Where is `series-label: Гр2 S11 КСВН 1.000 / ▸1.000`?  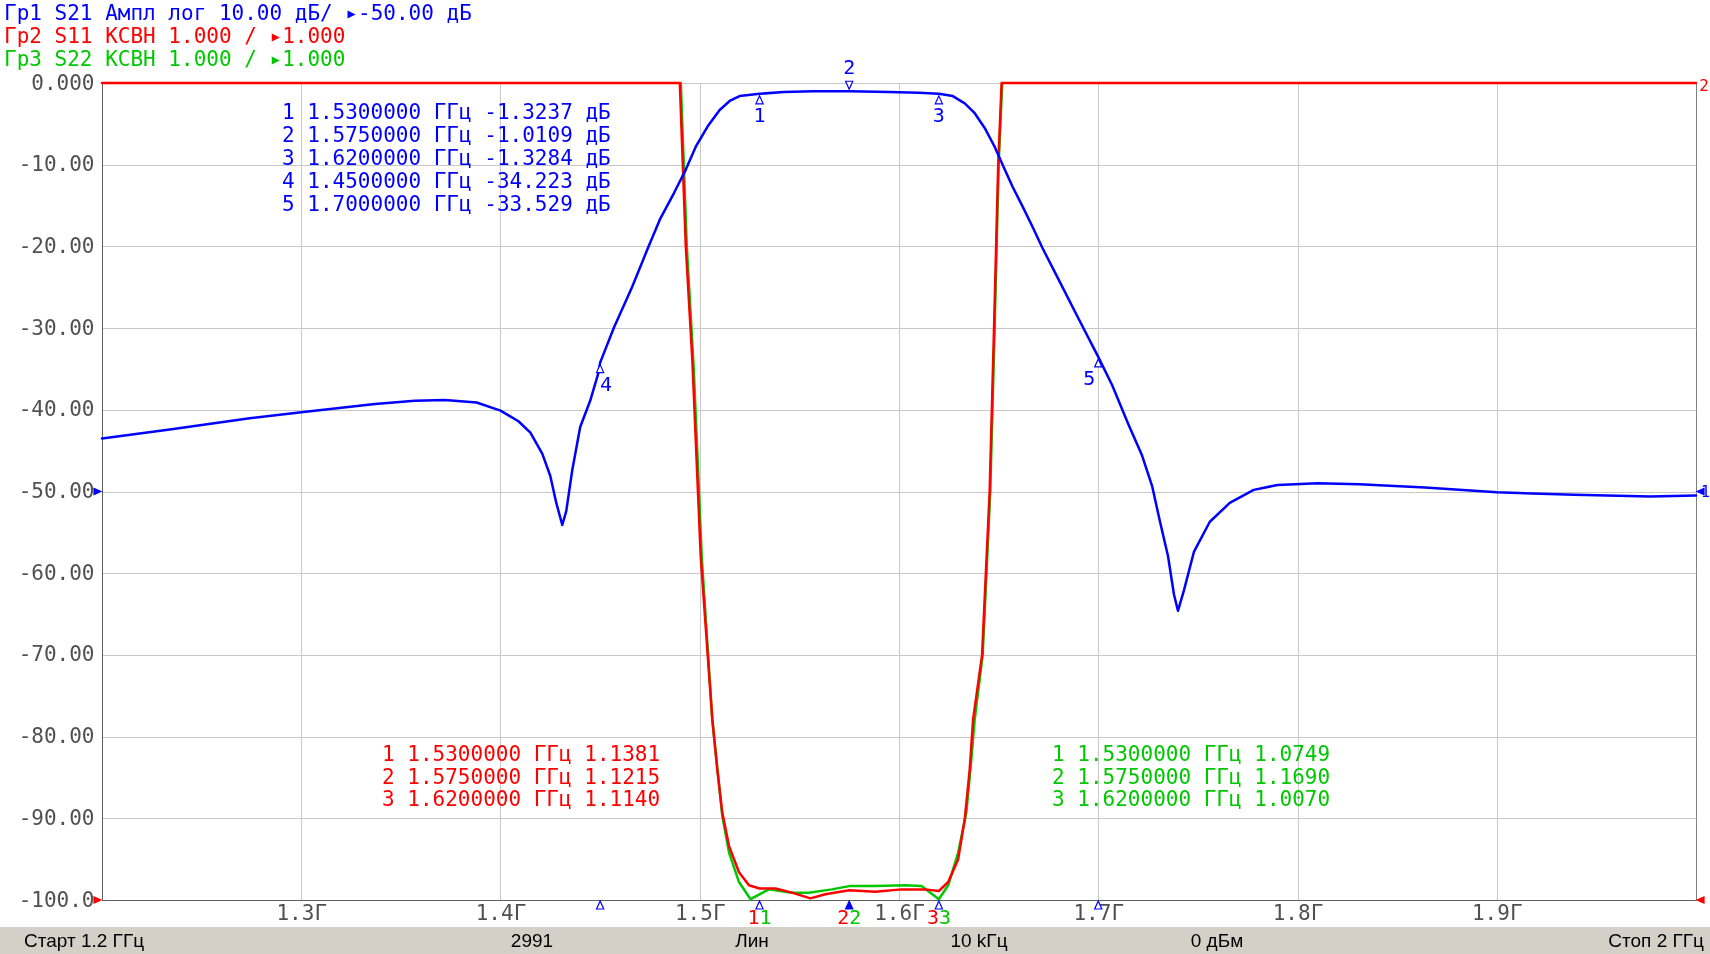 series-label: Гр2 S11 КСВН 1.000 / ▸1.000 is located at coordinates (175, 35).